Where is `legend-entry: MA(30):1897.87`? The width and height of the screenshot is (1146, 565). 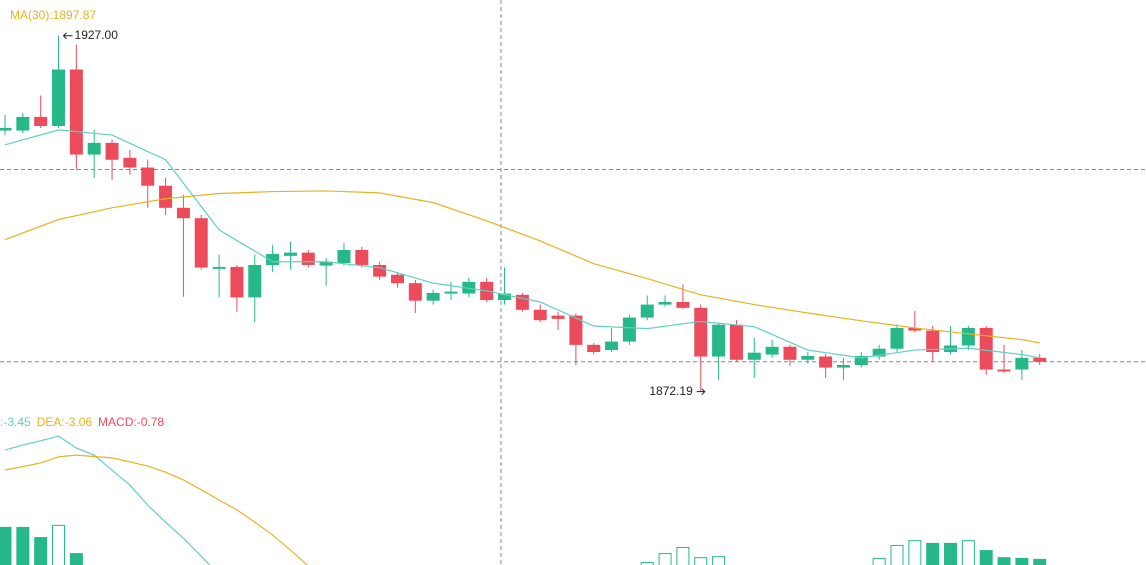 legend-entry: MA(30):1897.87 is located at coordinates (53, 15).